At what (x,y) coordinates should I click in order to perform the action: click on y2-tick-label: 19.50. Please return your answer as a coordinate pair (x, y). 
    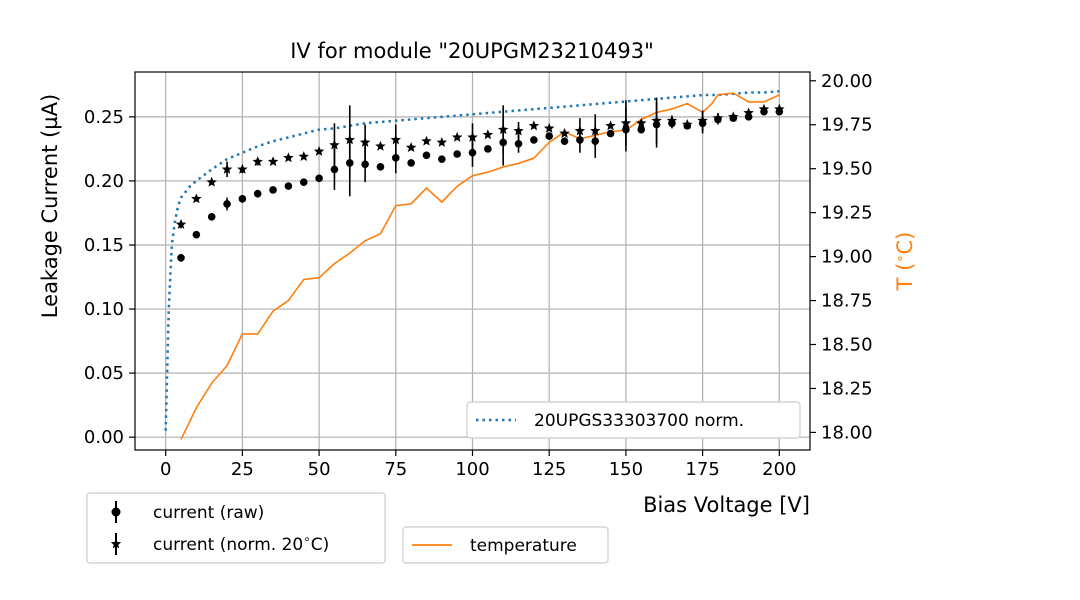
    Looking at the image, I should click on (847, 169).